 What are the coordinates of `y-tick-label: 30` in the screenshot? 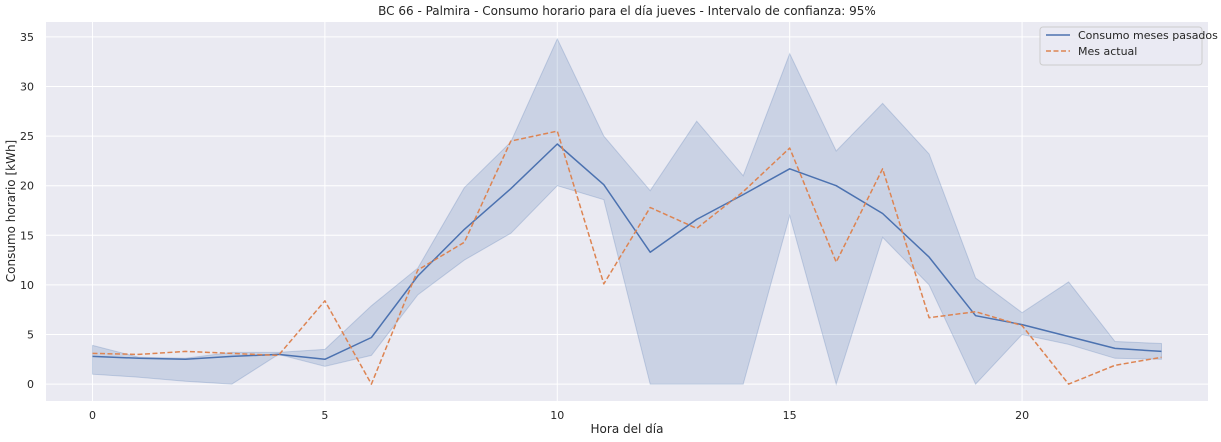 It's located at (27, 86).